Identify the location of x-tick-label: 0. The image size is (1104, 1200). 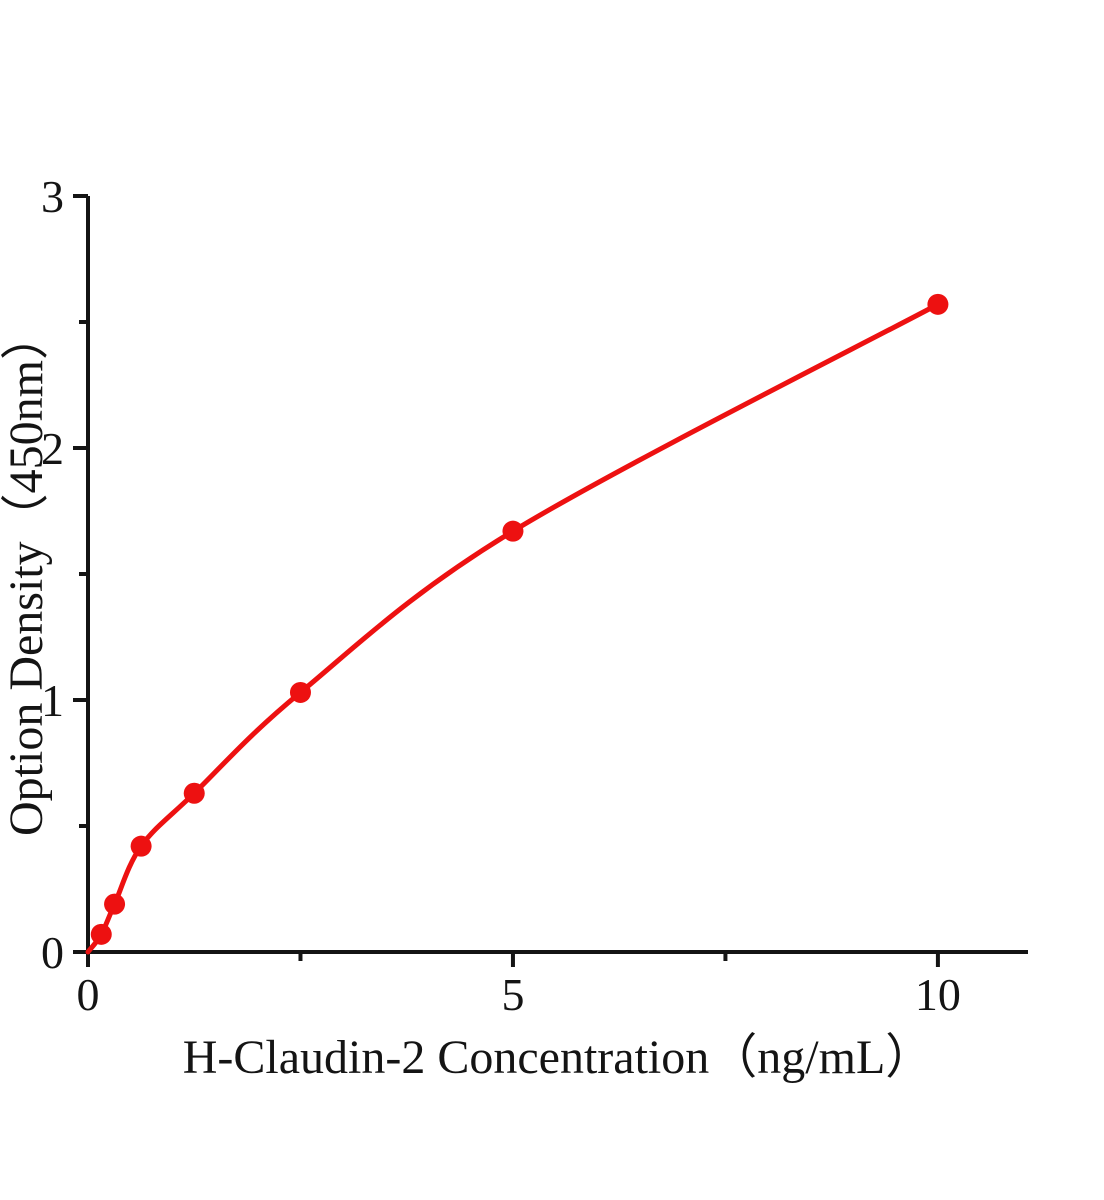
(88, 994).